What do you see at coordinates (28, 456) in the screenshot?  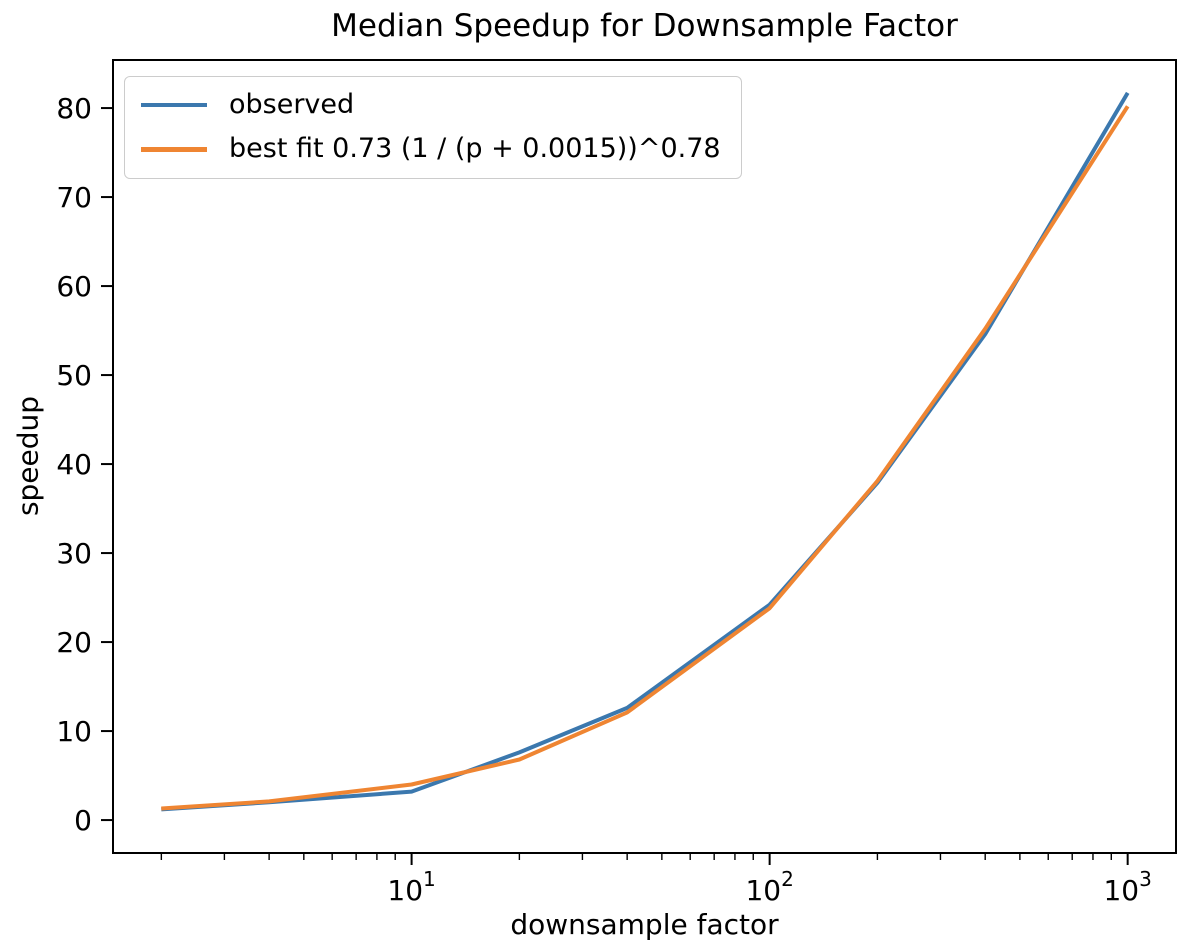 I see `y-axis-label: speedup` at bounding box center [28, 456].